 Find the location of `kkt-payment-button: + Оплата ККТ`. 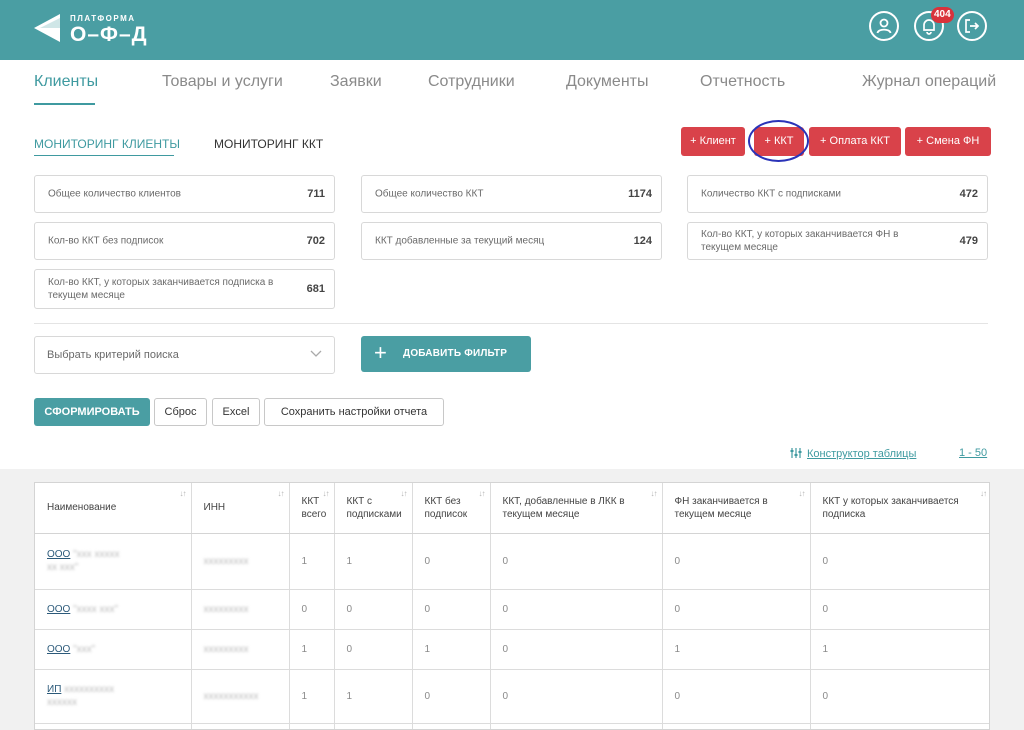

kkt-payment-button: + Оплата ККТ is located at coordinates (855, 141).